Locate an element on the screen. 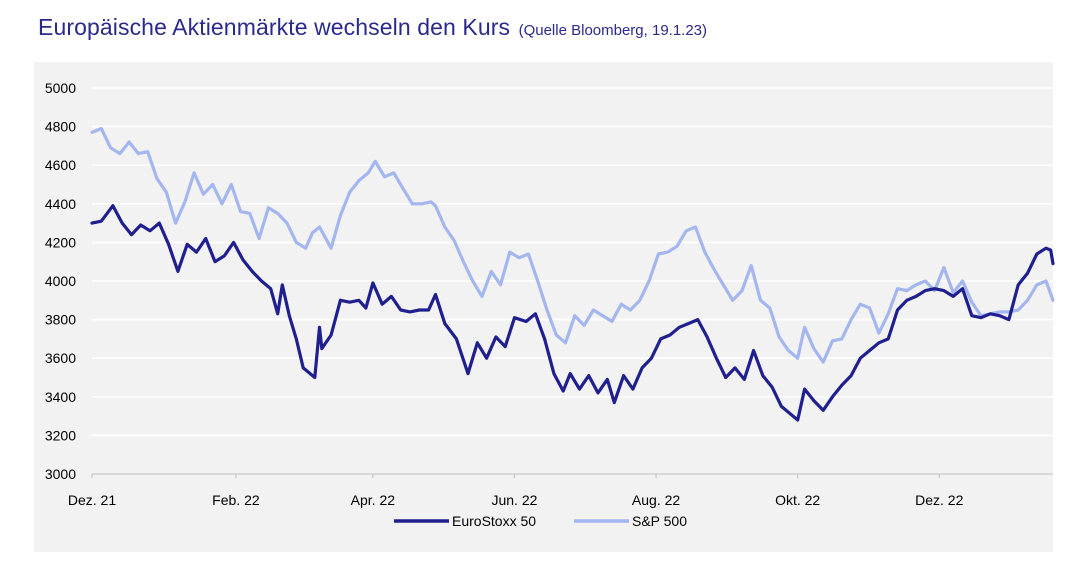 The height and width of the screenshot is (574, 1092). x-tick-label: Dez. 22 is located at coordinates (939, 500).